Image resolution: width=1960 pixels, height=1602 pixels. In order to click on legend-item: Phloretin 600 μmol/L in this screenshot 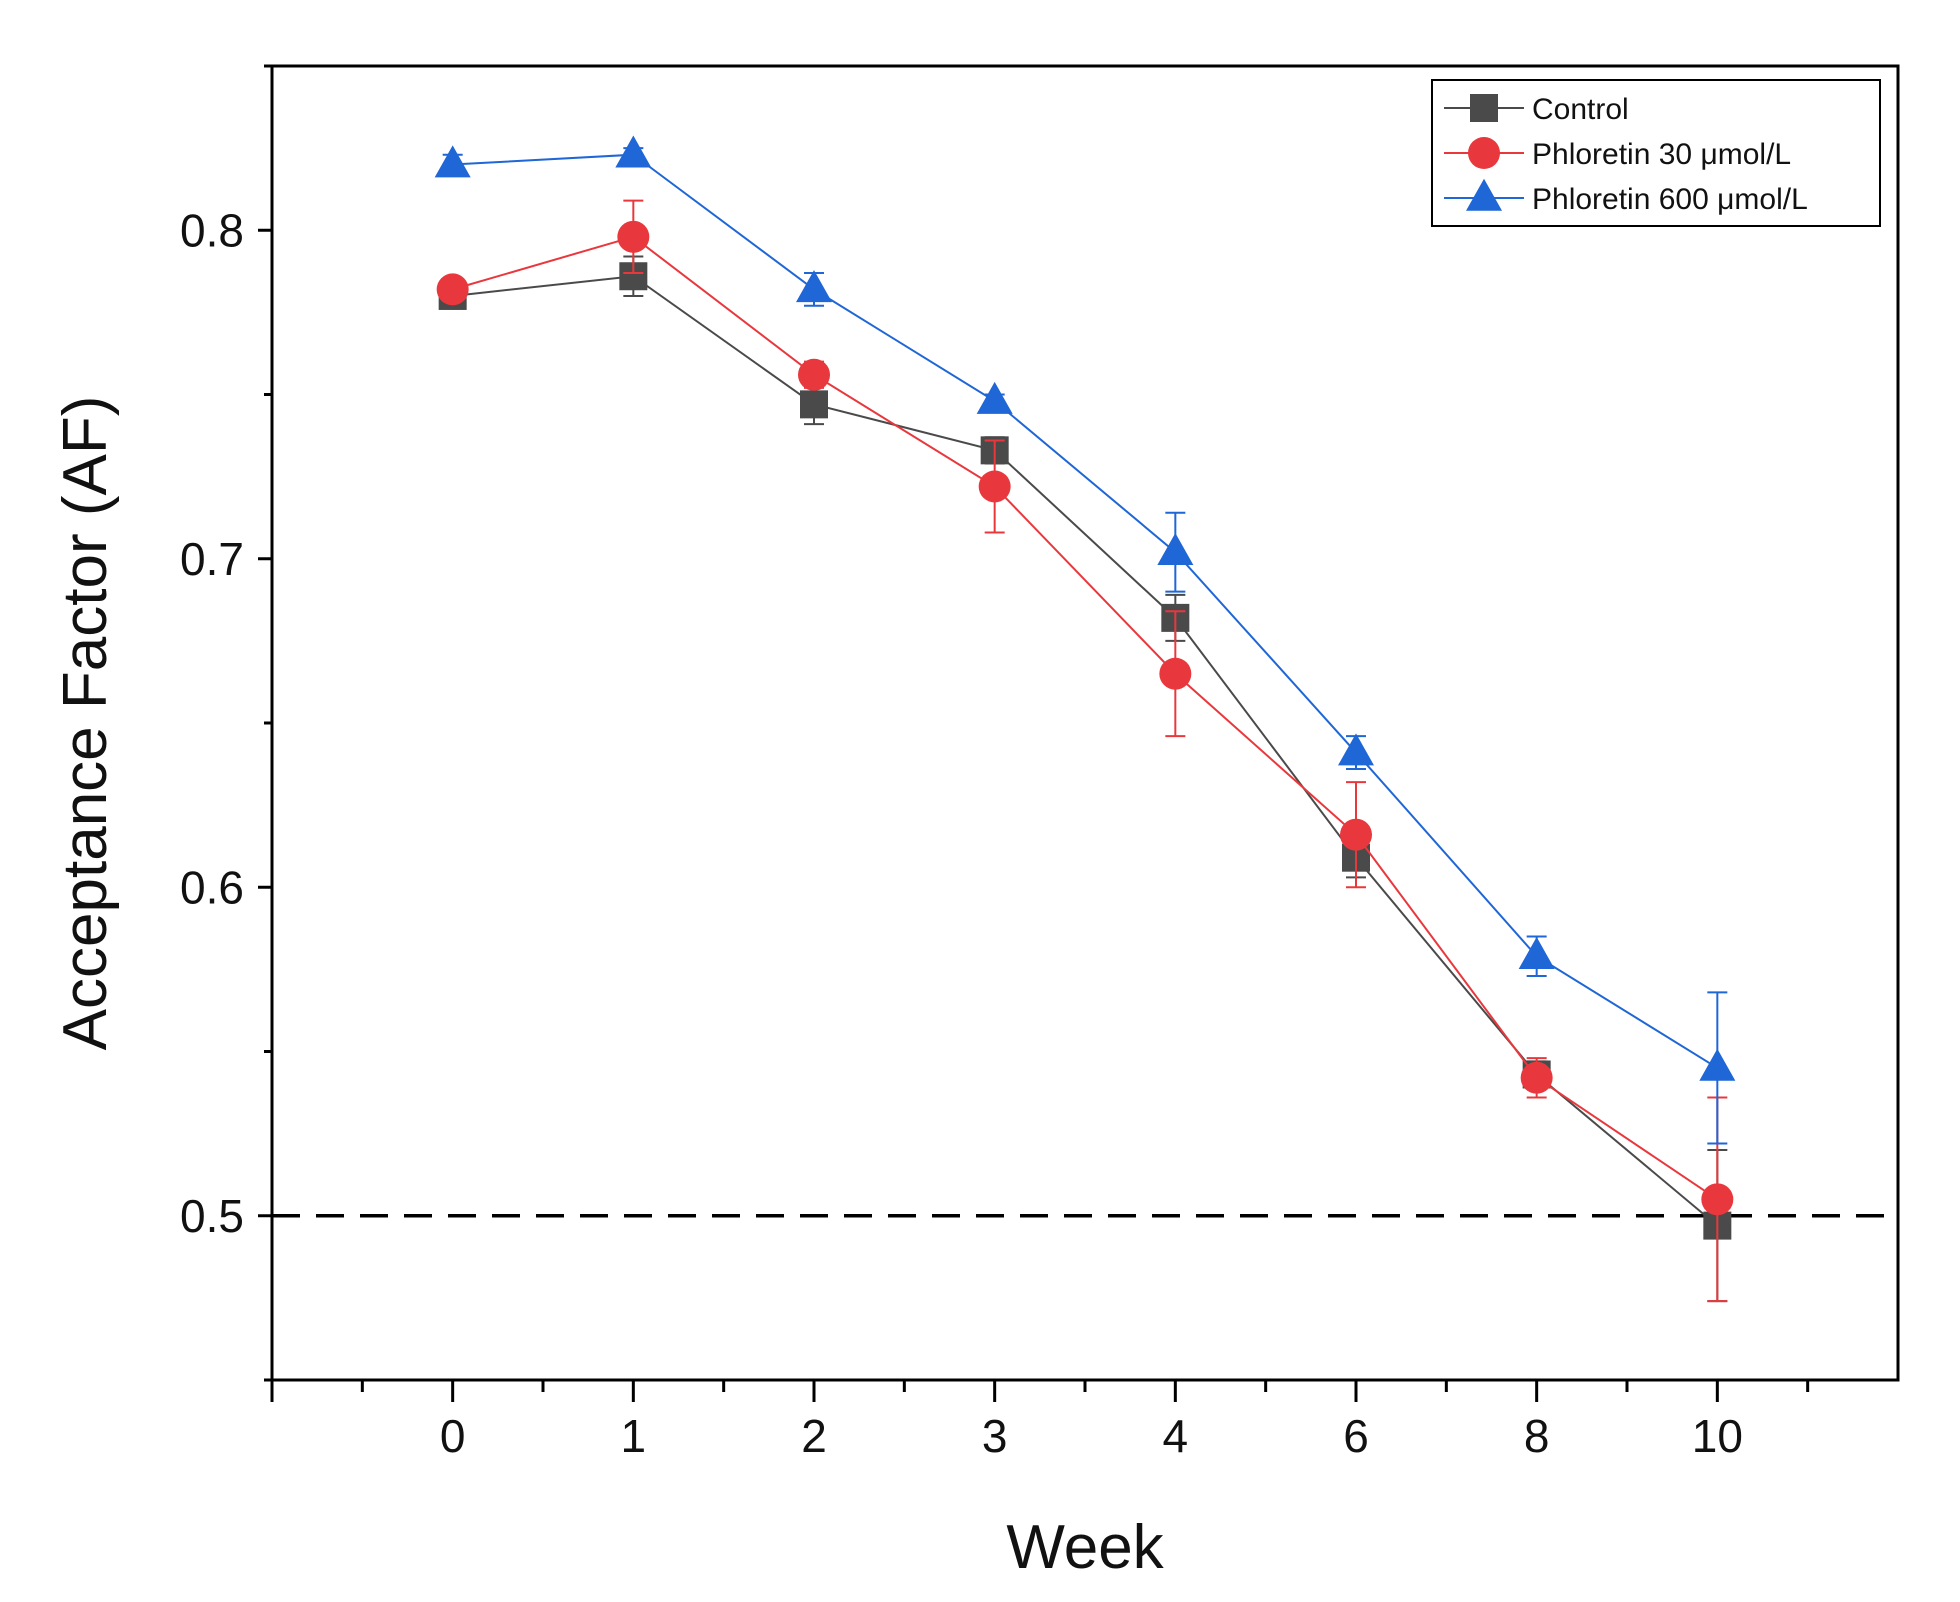, I will do `click(1626, 197)`.